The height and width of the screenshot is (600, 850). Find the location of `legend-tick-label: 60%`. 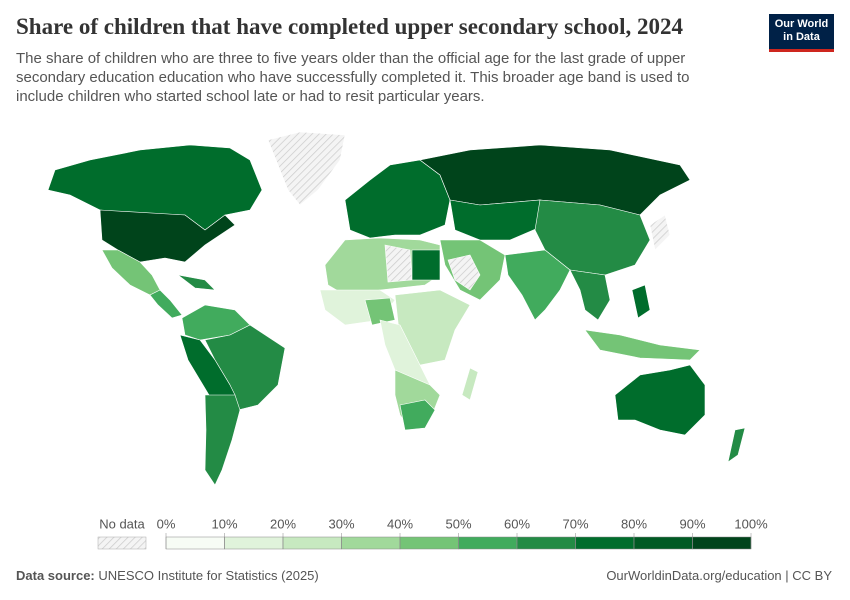

legend-tick-label: 60% is located at coordinates (517, 523).